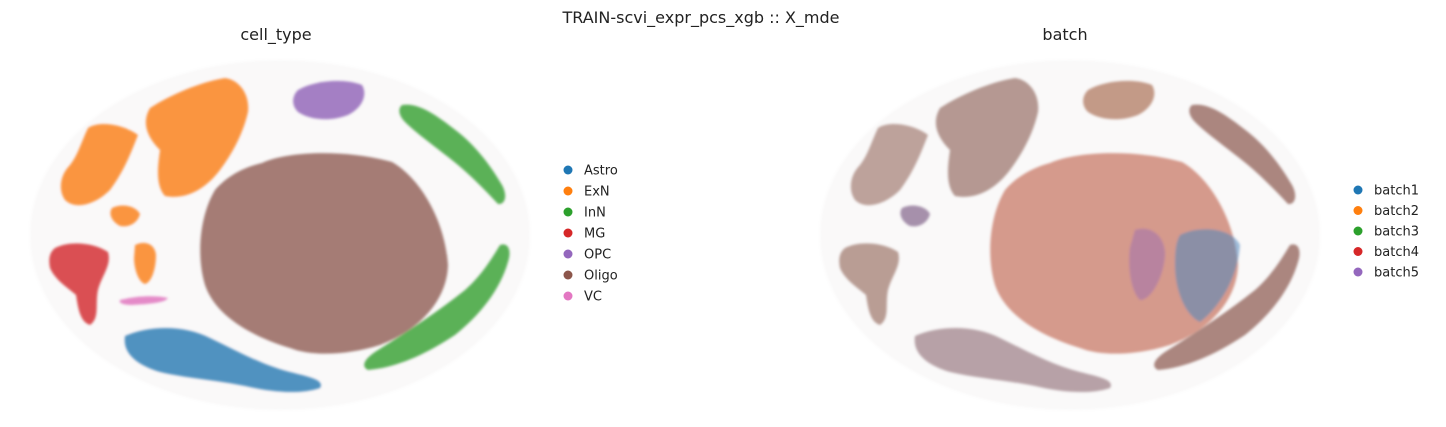 This screenshot has height=427, width=1446. I want to click on legend-label-batch1: batch1, so click(1396, 191).